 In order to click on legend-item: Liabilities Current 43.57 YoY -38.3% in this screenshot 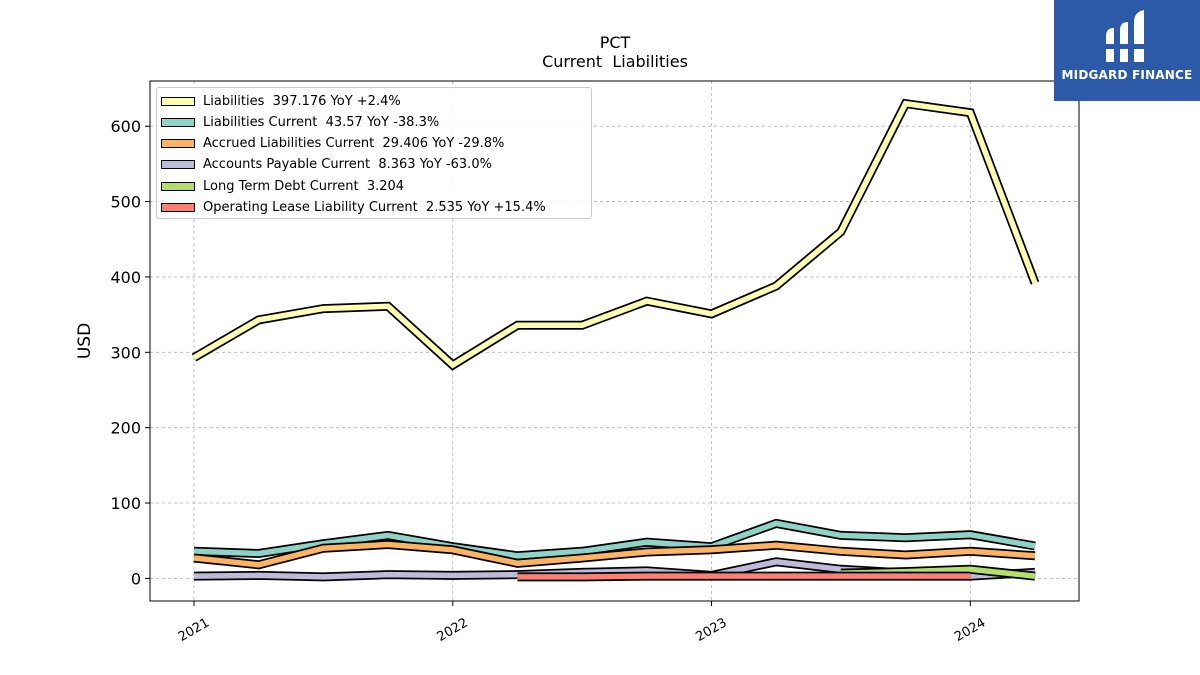, I will do `click(300, 122)`.